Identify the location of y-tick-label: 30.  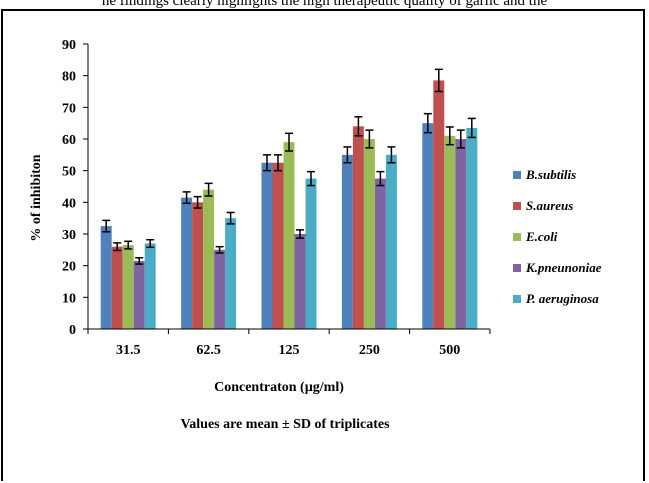
(69, 235).